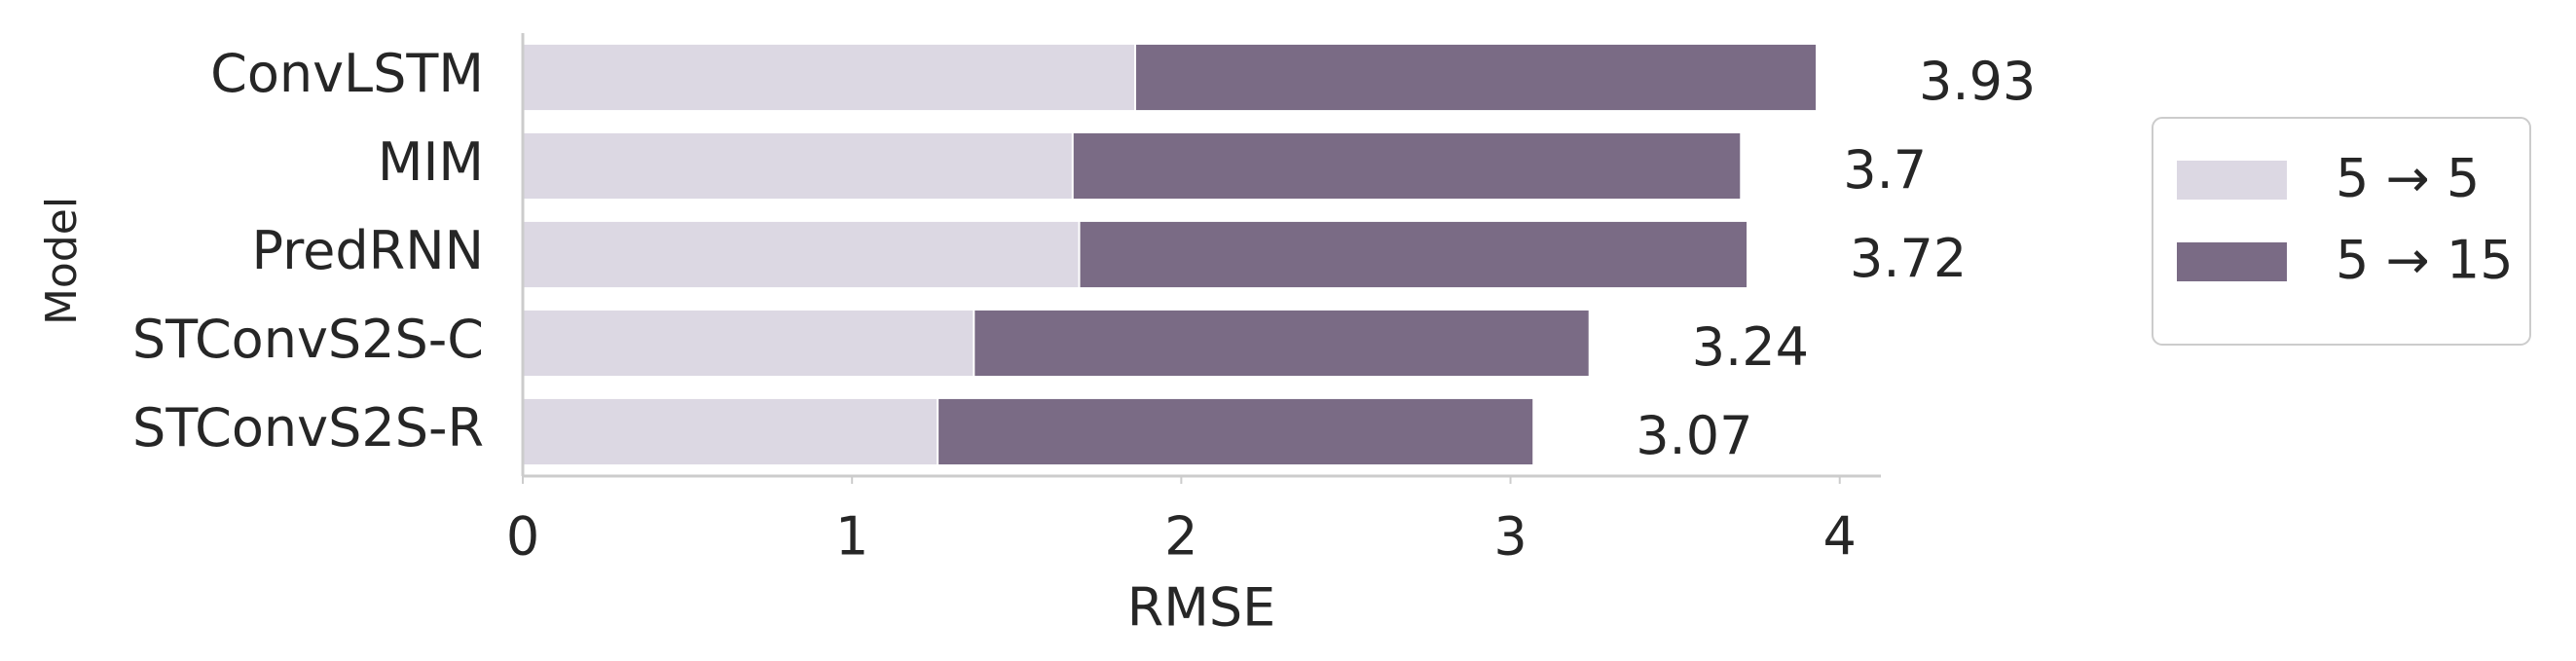 This screenshot has width=2576, height=661. Describe the element at coordinates (308, 428) in the screenshot. I see `y-tick-label: STConvS2S-R` at that location.